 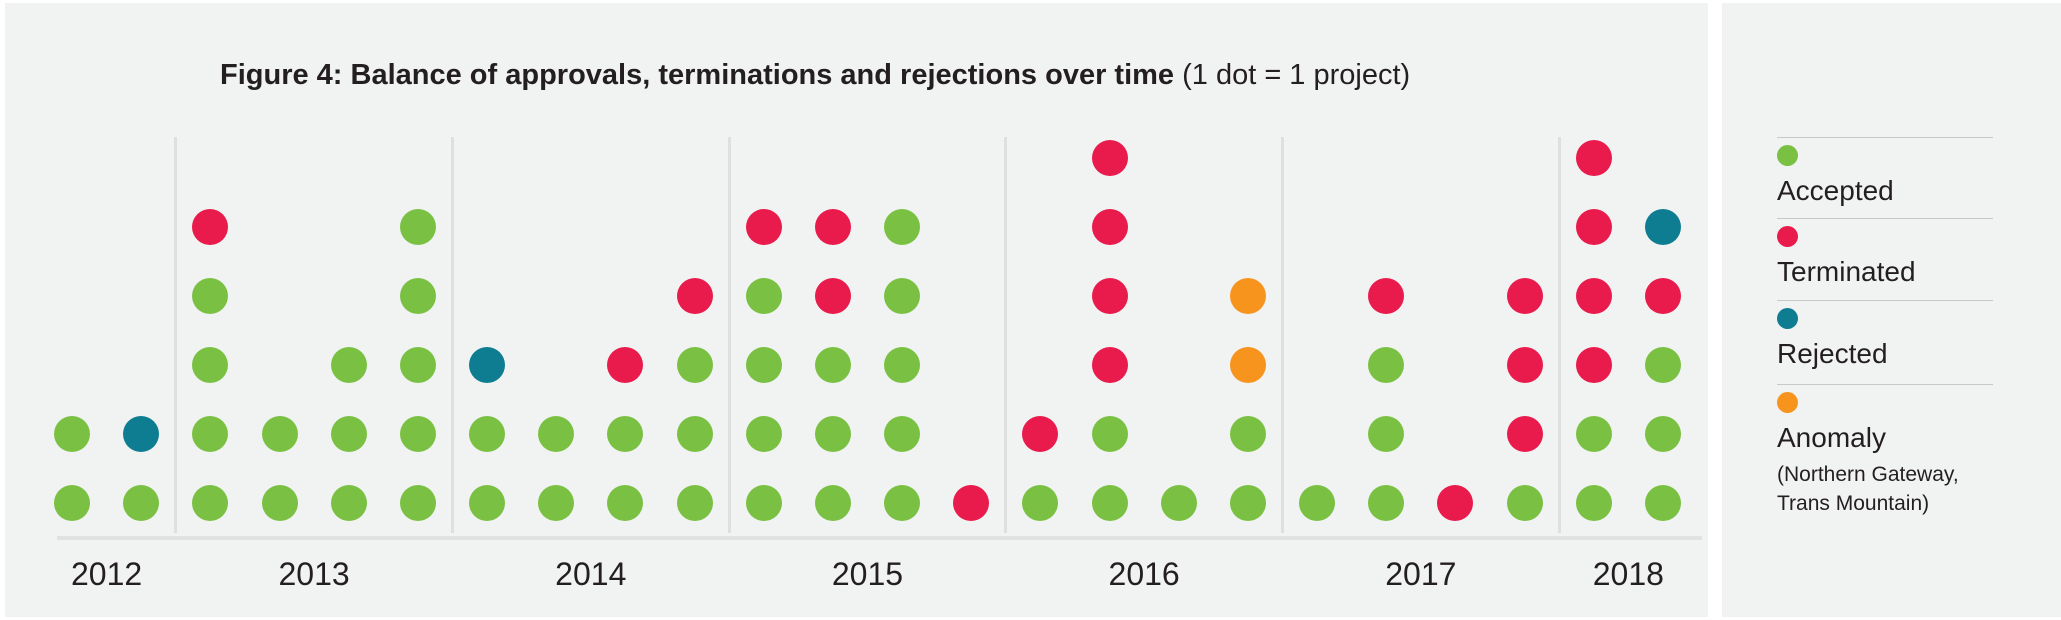 I want to click on legend-swatch-anomaly-icon, so click(x=1787, y=402).